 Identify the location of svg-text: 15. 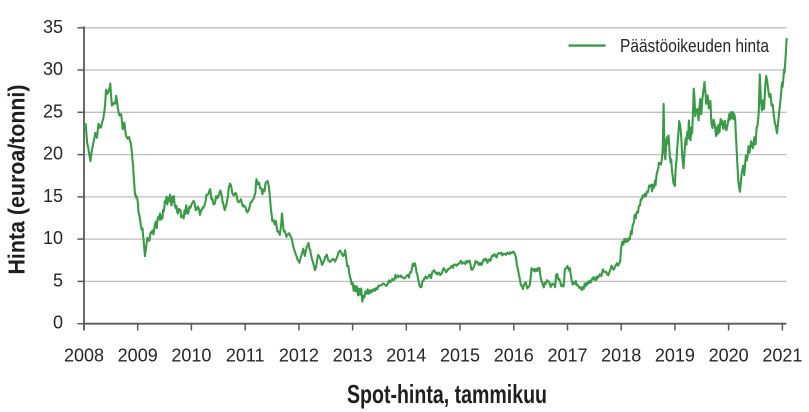
(53, 196).